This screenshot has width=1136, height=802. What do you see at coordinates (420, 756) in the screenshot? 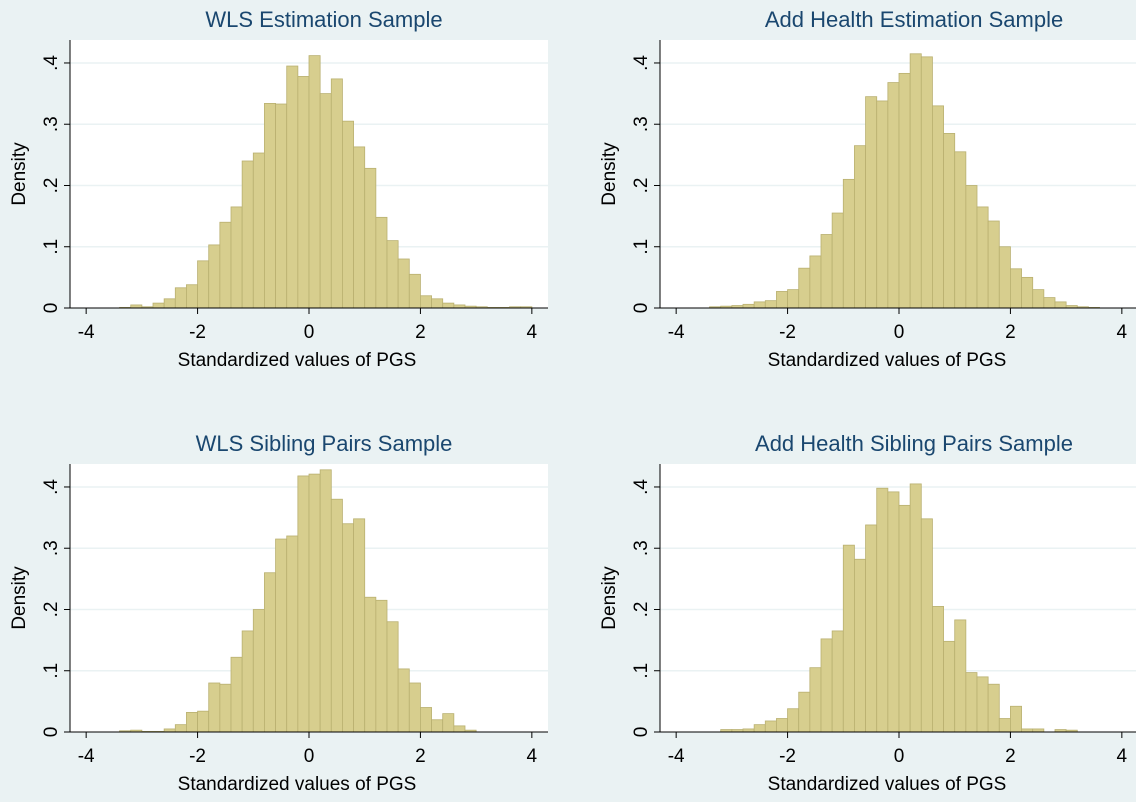
I see `x-tick-label: 2` at bounding box center [420, 756].